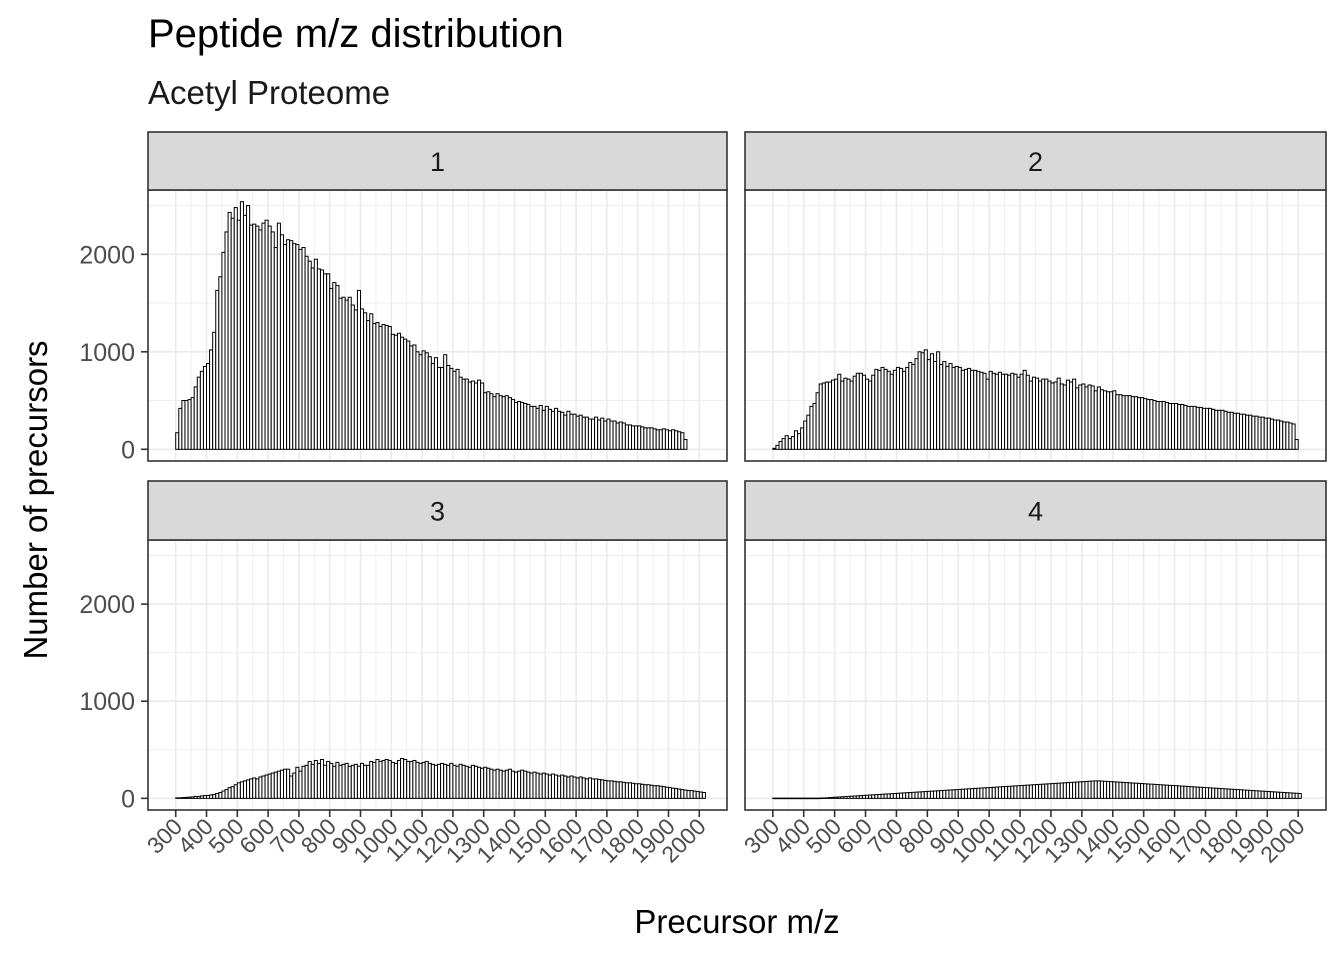  I want to click on facet-strip-label: 2, so click(1035, 162).